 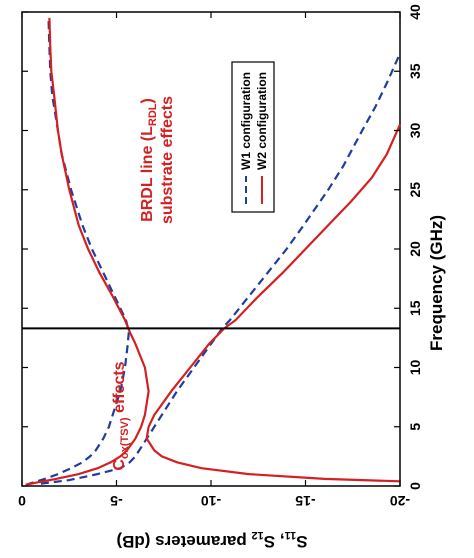 What do you see at coordinates (436, 283) in the screenshot?
I see `x-axis-title: Frequency (GHz)` at bounding box center [436, 283].